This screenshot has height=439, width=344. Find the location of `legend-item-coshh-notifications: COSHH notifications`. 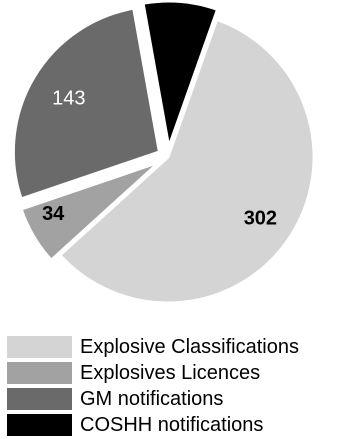

legend-item-coshh-notifications: COSHH notifications is located at coordinates (153, 425).